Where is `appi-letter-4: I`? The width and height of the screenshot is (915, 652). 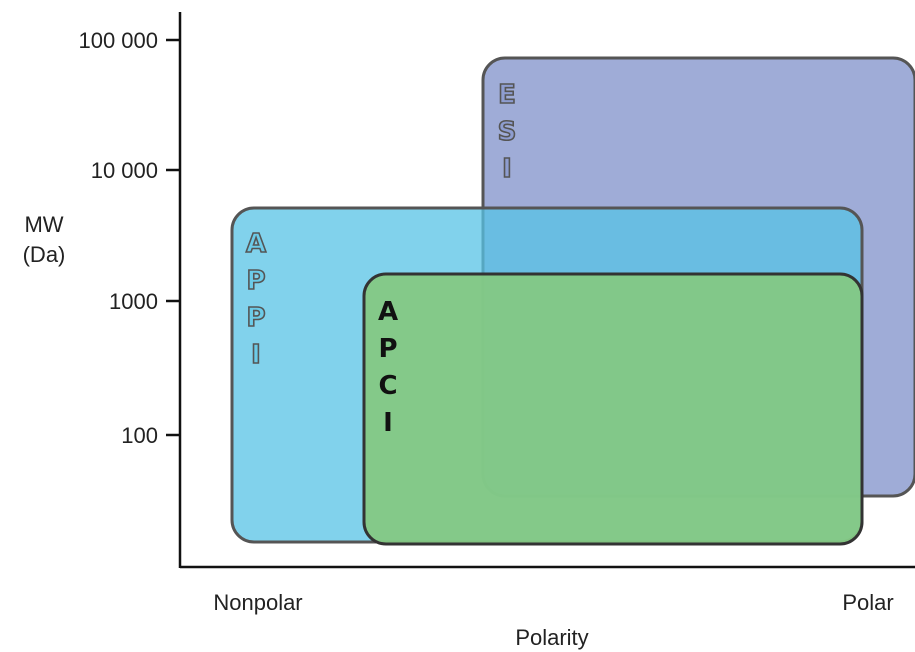
appi-letter-4: I is located at coordinates (256, 355).